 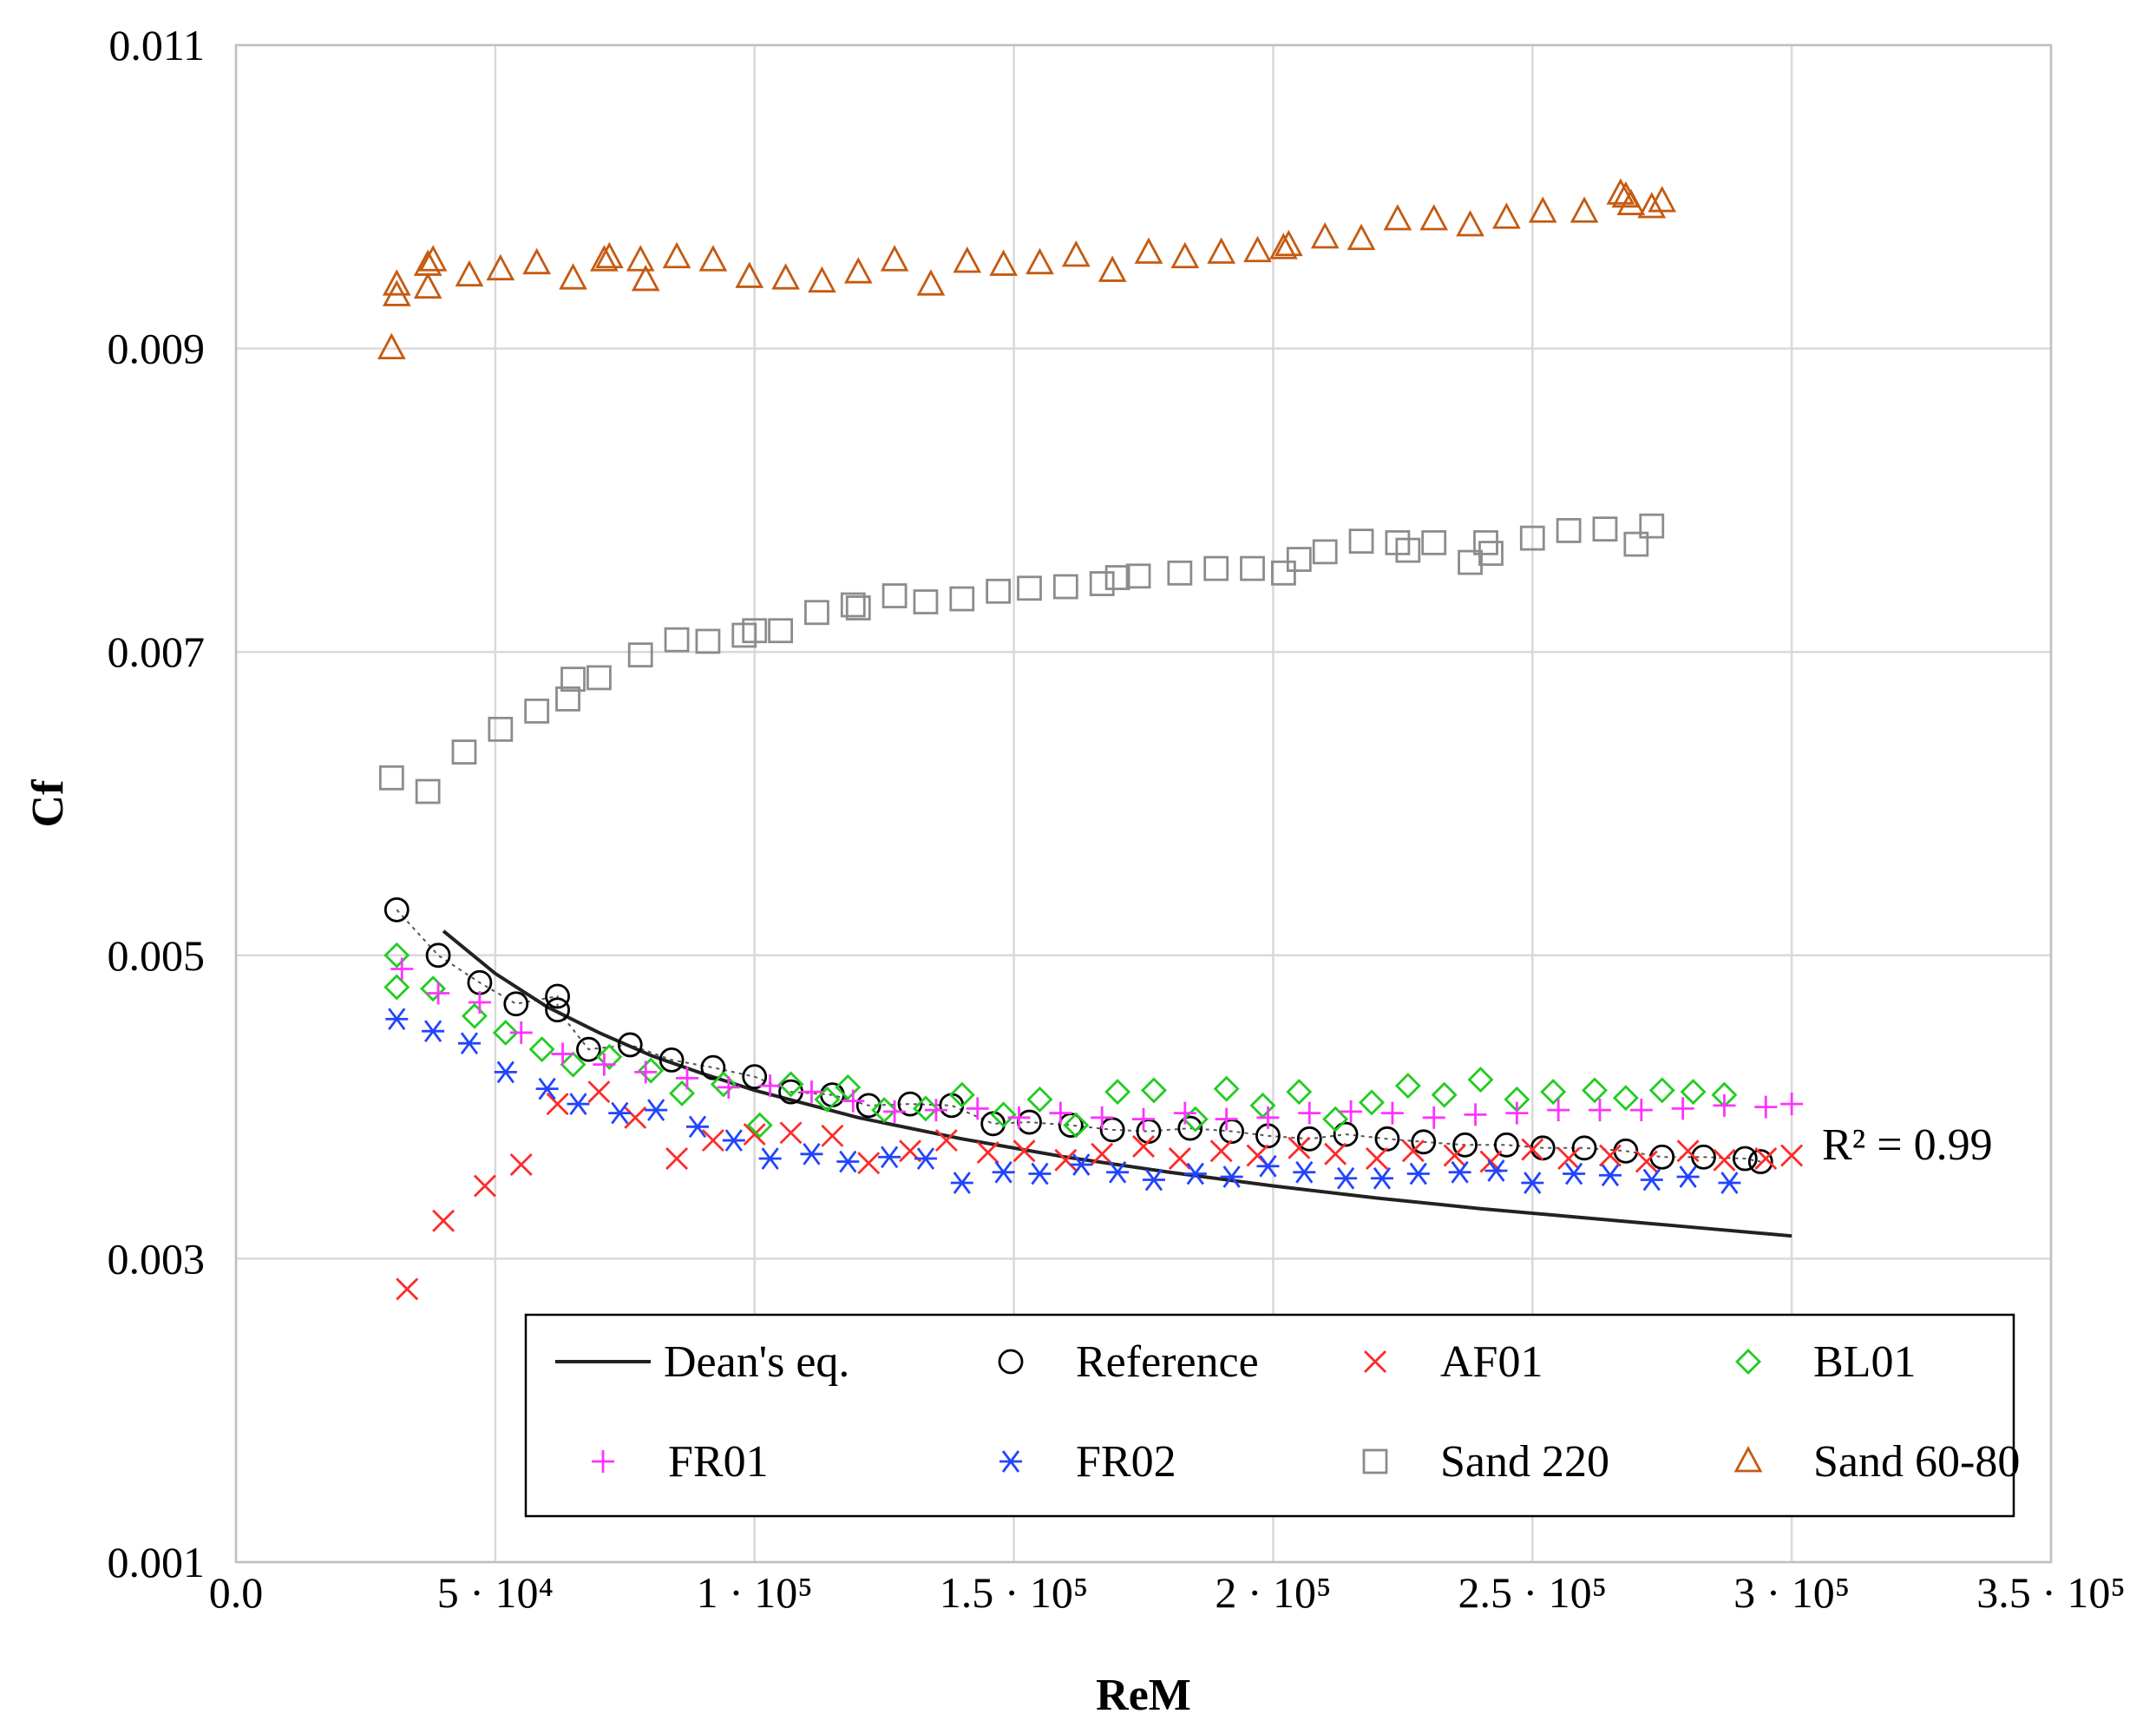 I want to click on r-squared-annotation: R² = 0.99, so click(x=1907, y=1145).